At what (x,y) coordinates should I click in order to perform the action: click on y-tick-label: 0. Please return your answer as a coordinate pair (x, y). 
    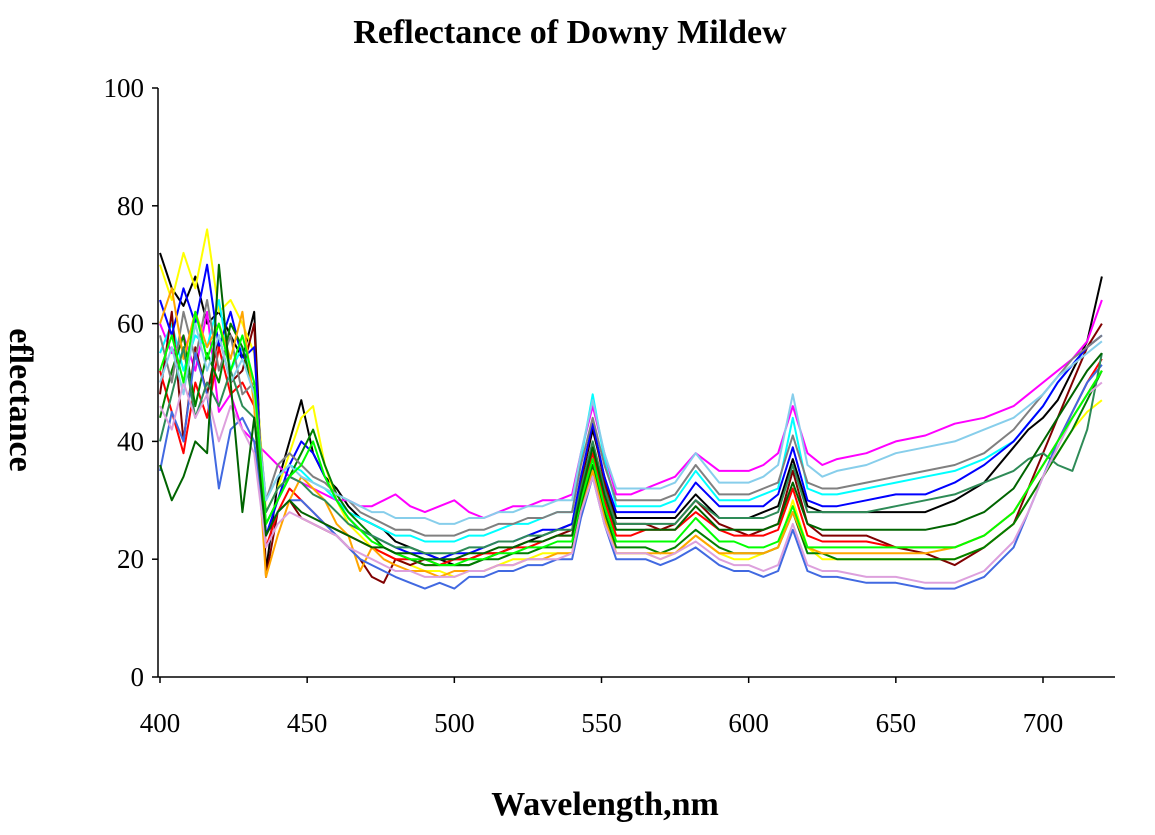
    Looking at the image, I should click on (138, 677).